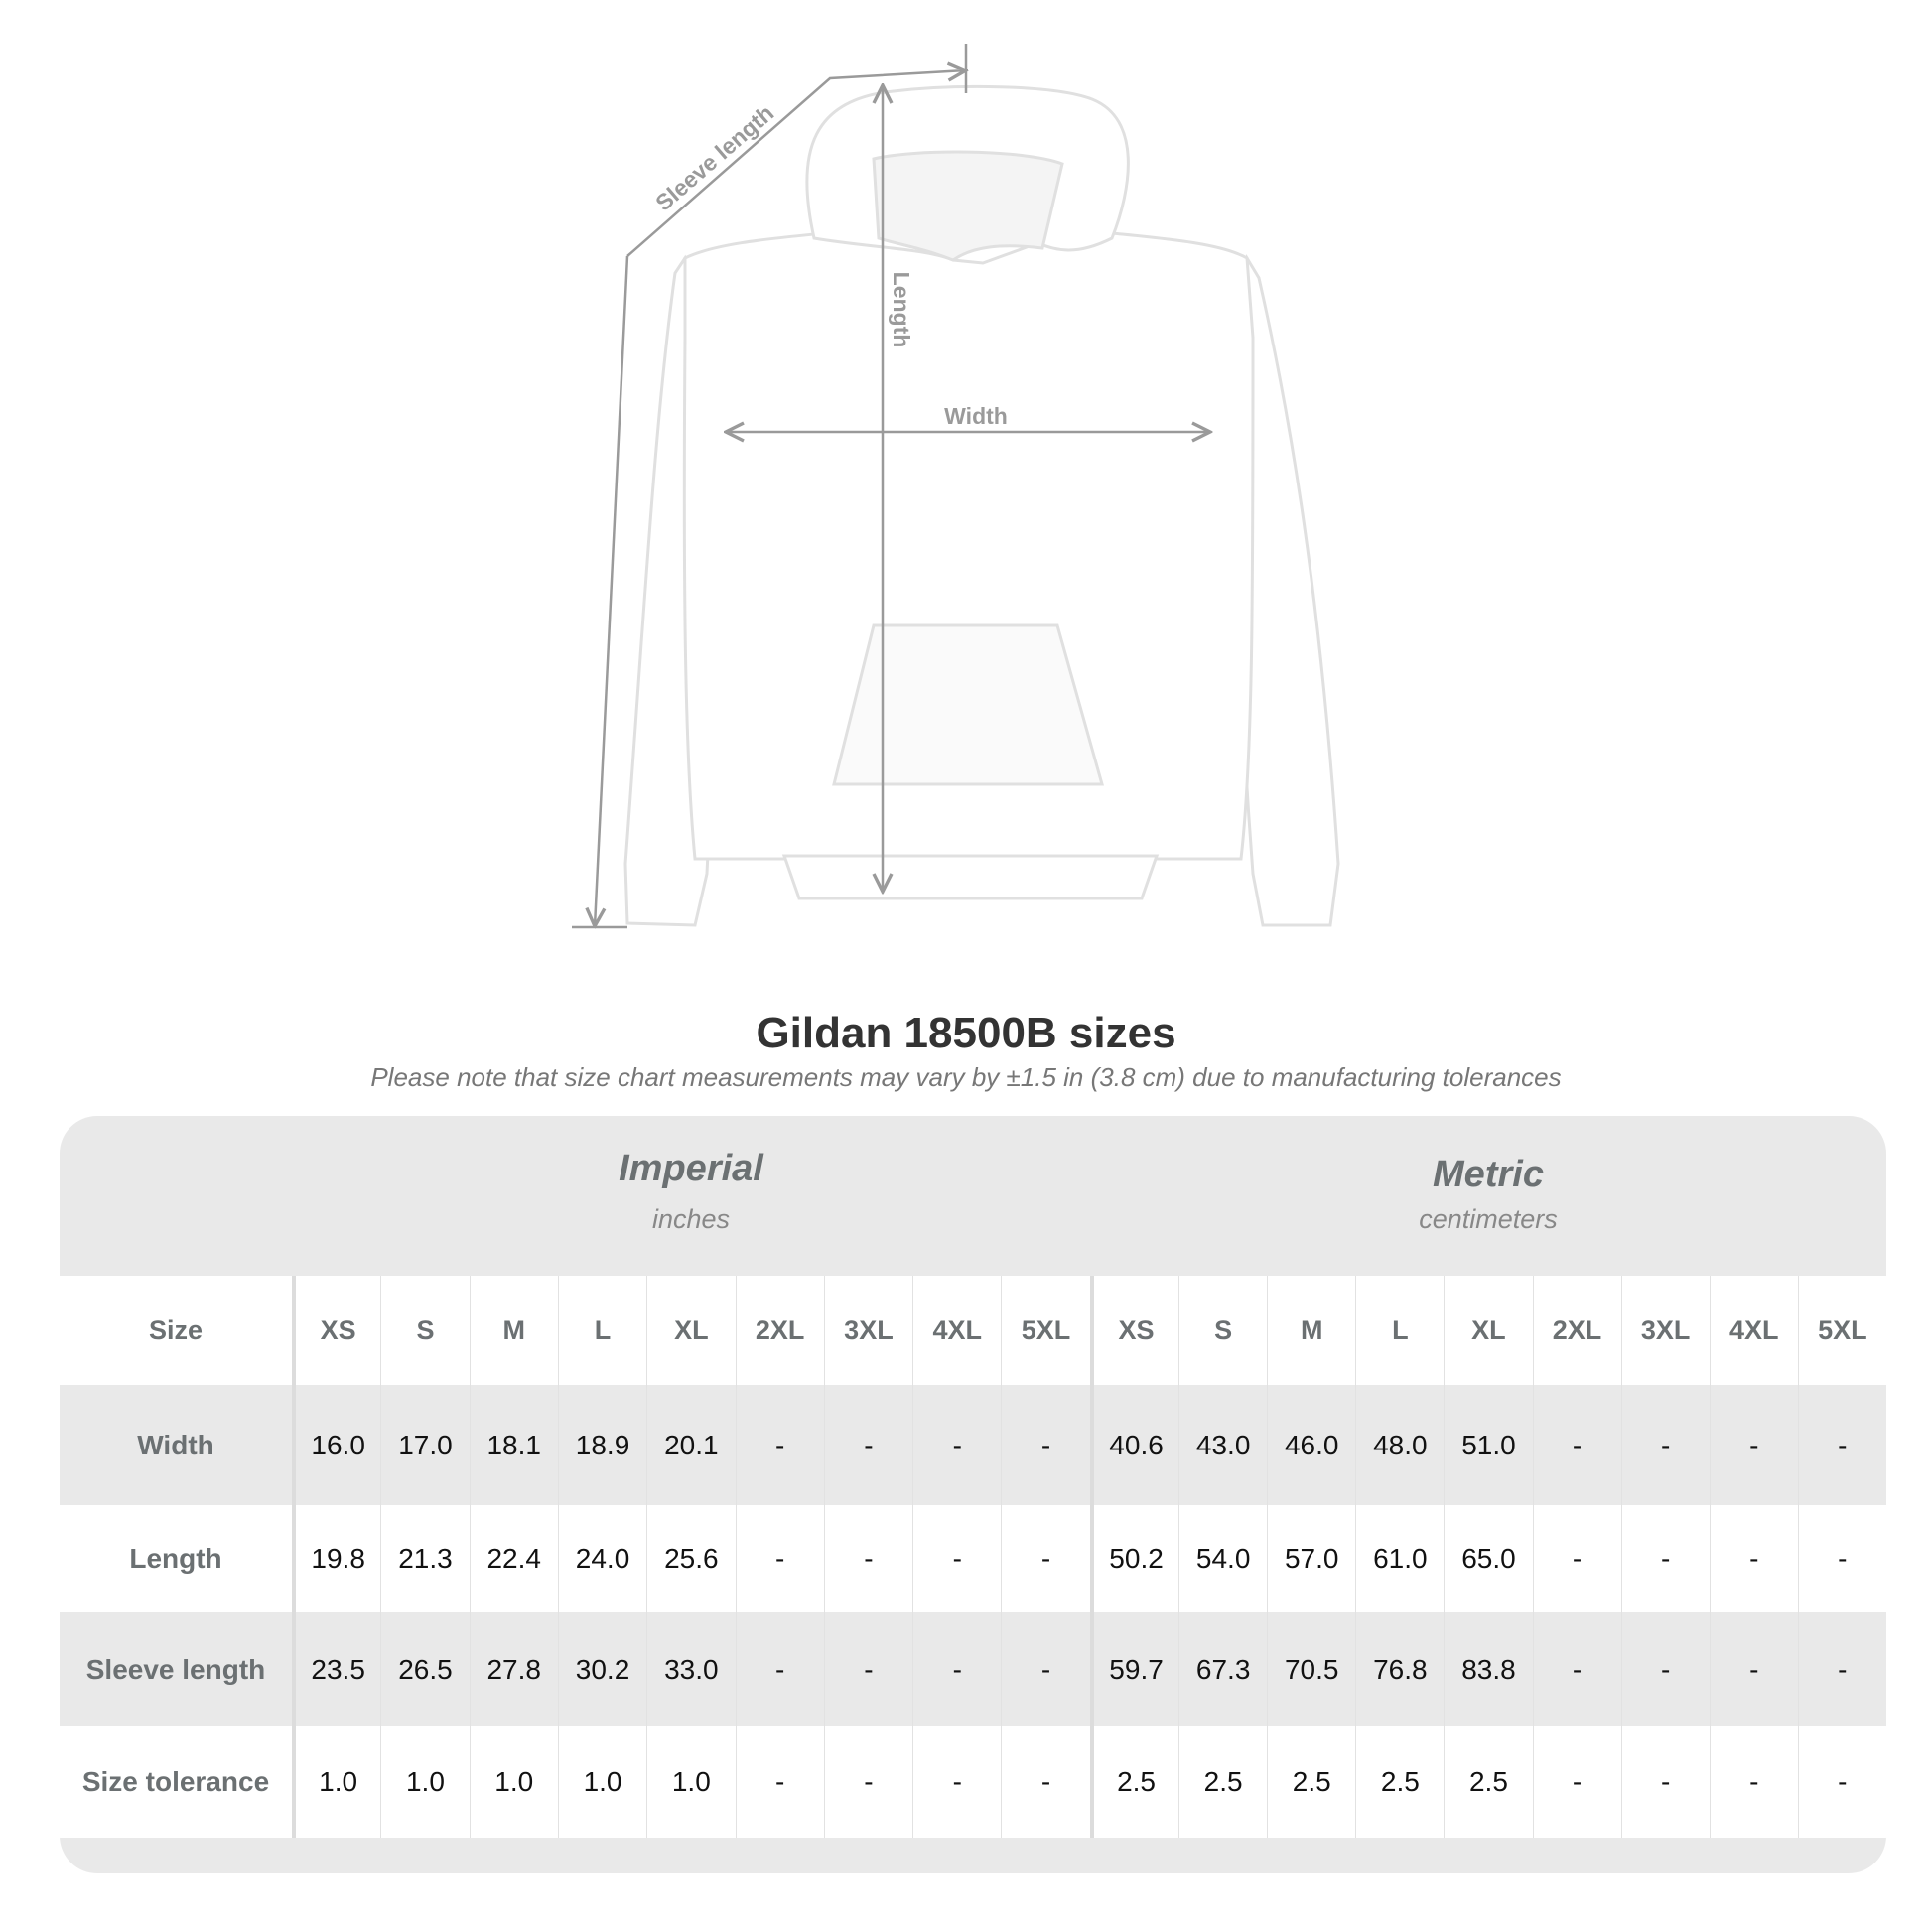 This screenshot has height=1932, width=1932. What do you see at coordinates (1400, 1445) in the screenshot?
I see `value-cell: 48.0` at bounding box center [1400, 1445].